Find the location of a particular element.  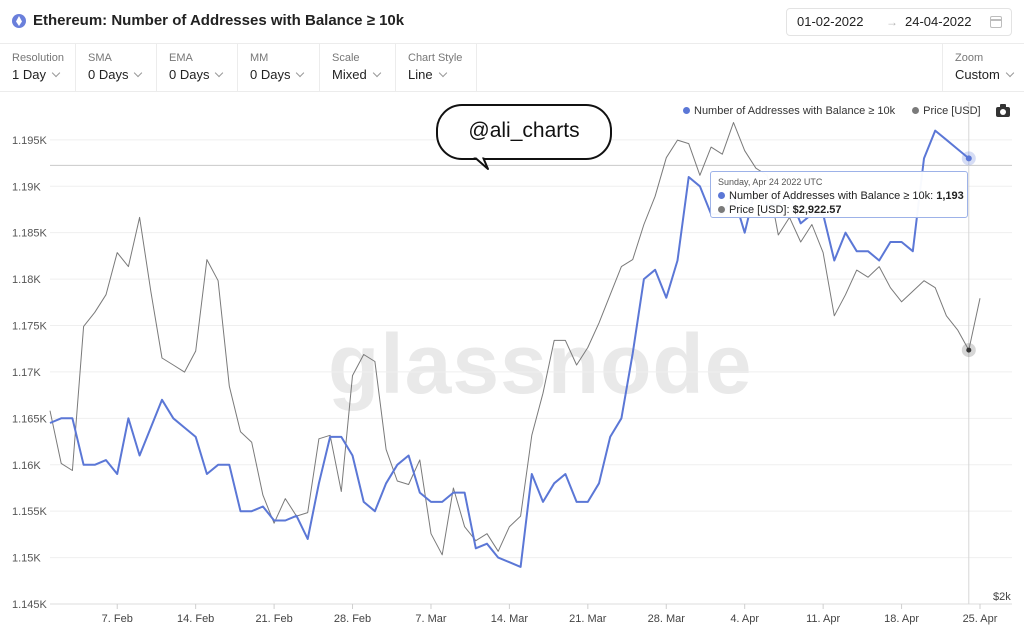

sma-select: SMA 0 Days is located at coordinates (116, 67).